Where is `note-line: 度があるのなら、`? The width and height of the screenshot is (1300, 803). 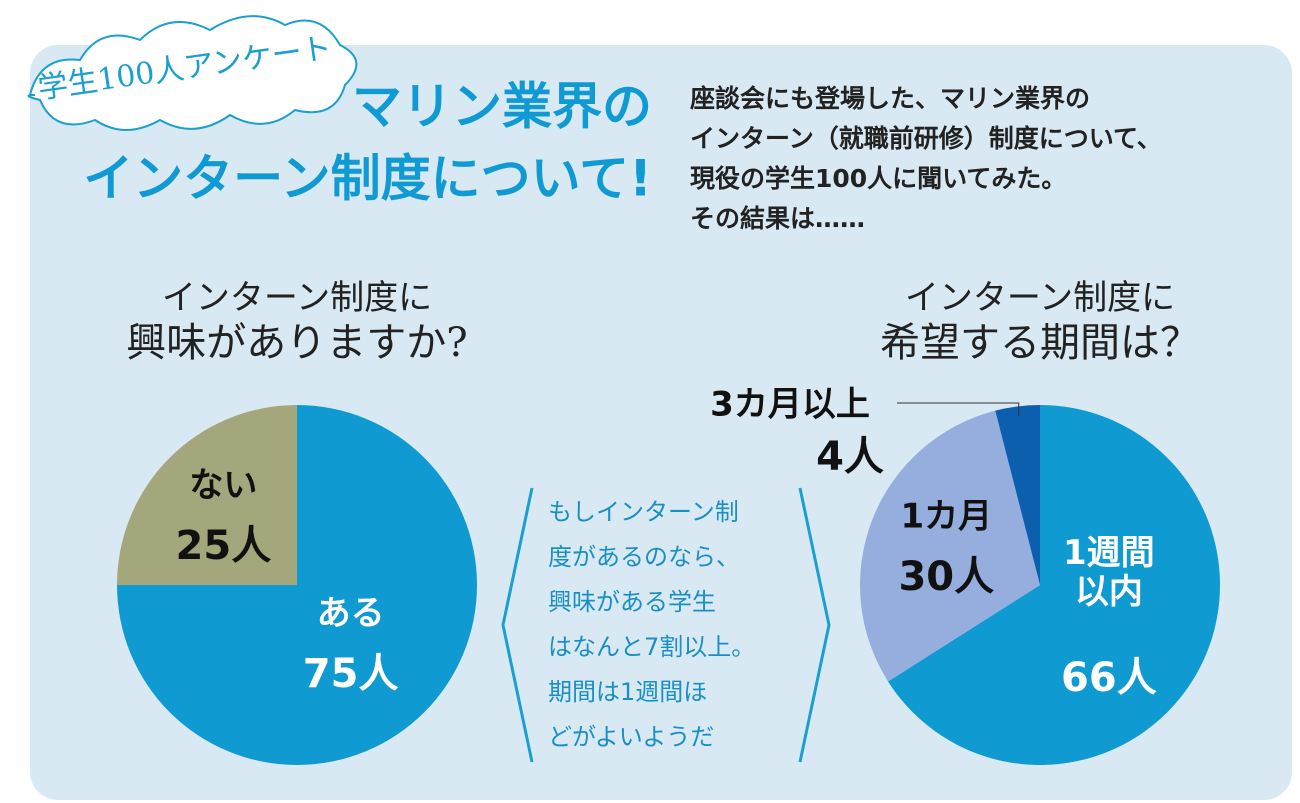 note-line: 度があるのなら、 is located at coordinates (644, 557).